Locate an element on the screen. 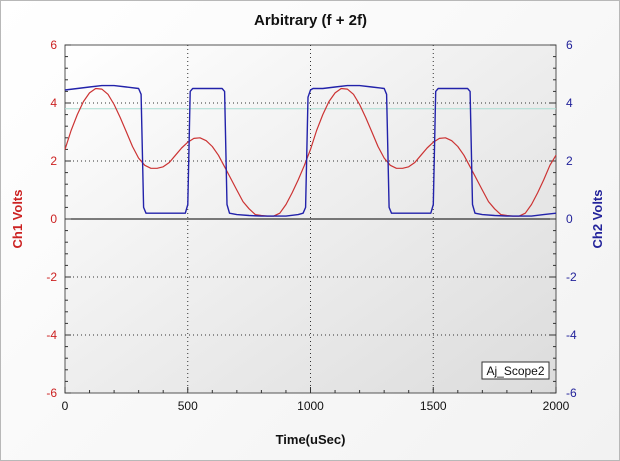 The width and height of the screenshot is (620, 461). y-left-axis-label: Ch1 Volts is located at coordinates (17, 219).